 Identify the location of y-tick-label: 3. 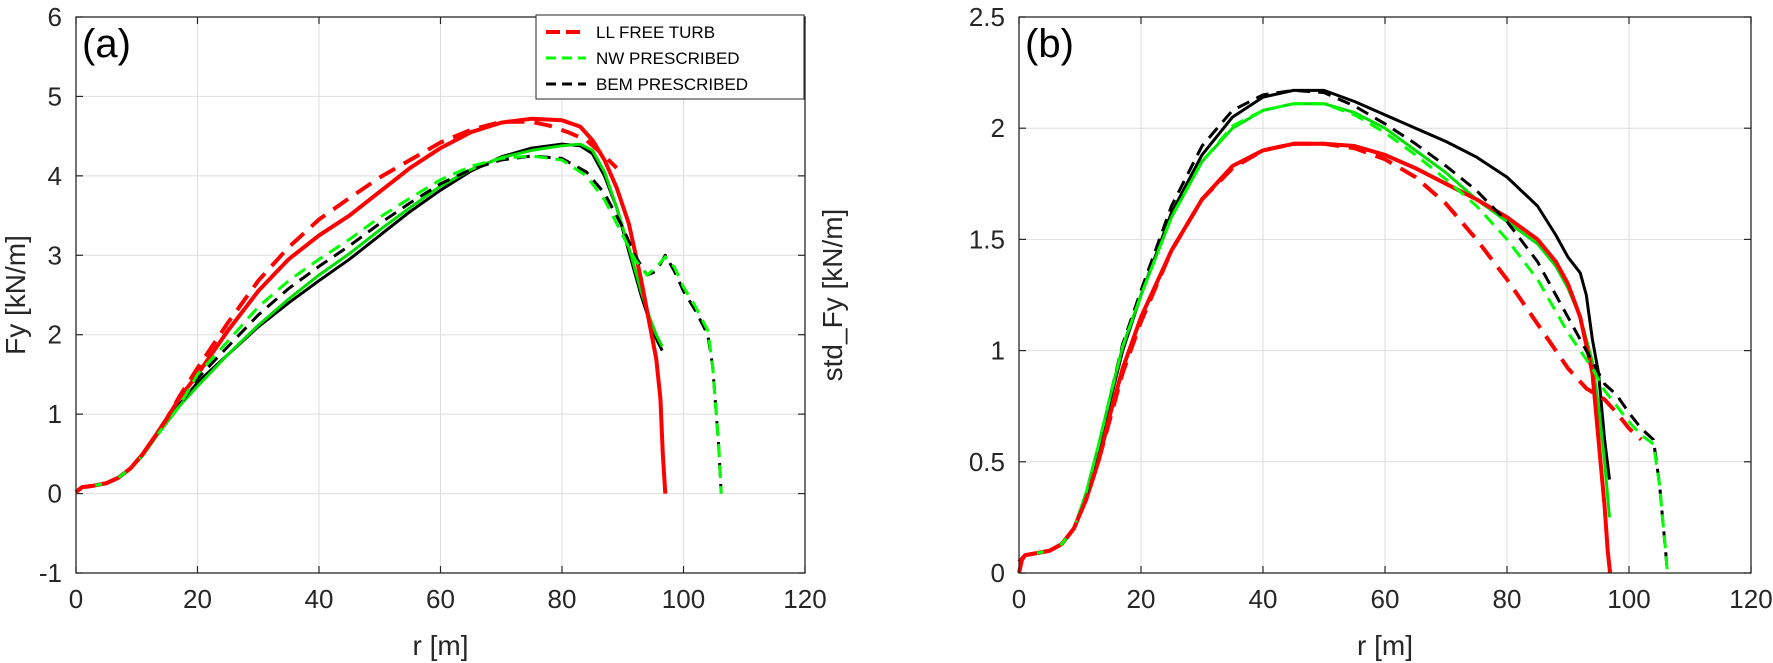
(55, 255).